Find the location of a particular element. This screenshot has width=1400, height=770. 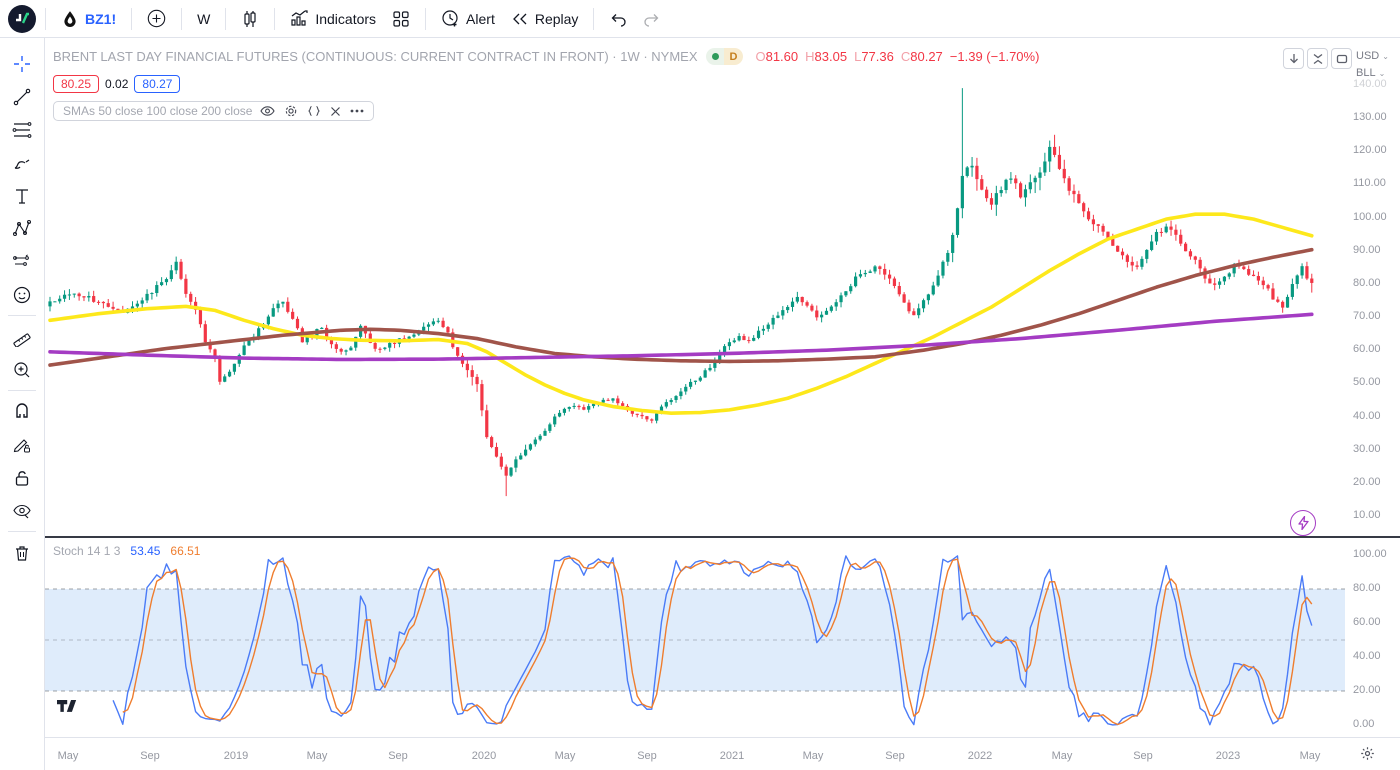

replay-button: Replay is located at coordinates (545, 19).